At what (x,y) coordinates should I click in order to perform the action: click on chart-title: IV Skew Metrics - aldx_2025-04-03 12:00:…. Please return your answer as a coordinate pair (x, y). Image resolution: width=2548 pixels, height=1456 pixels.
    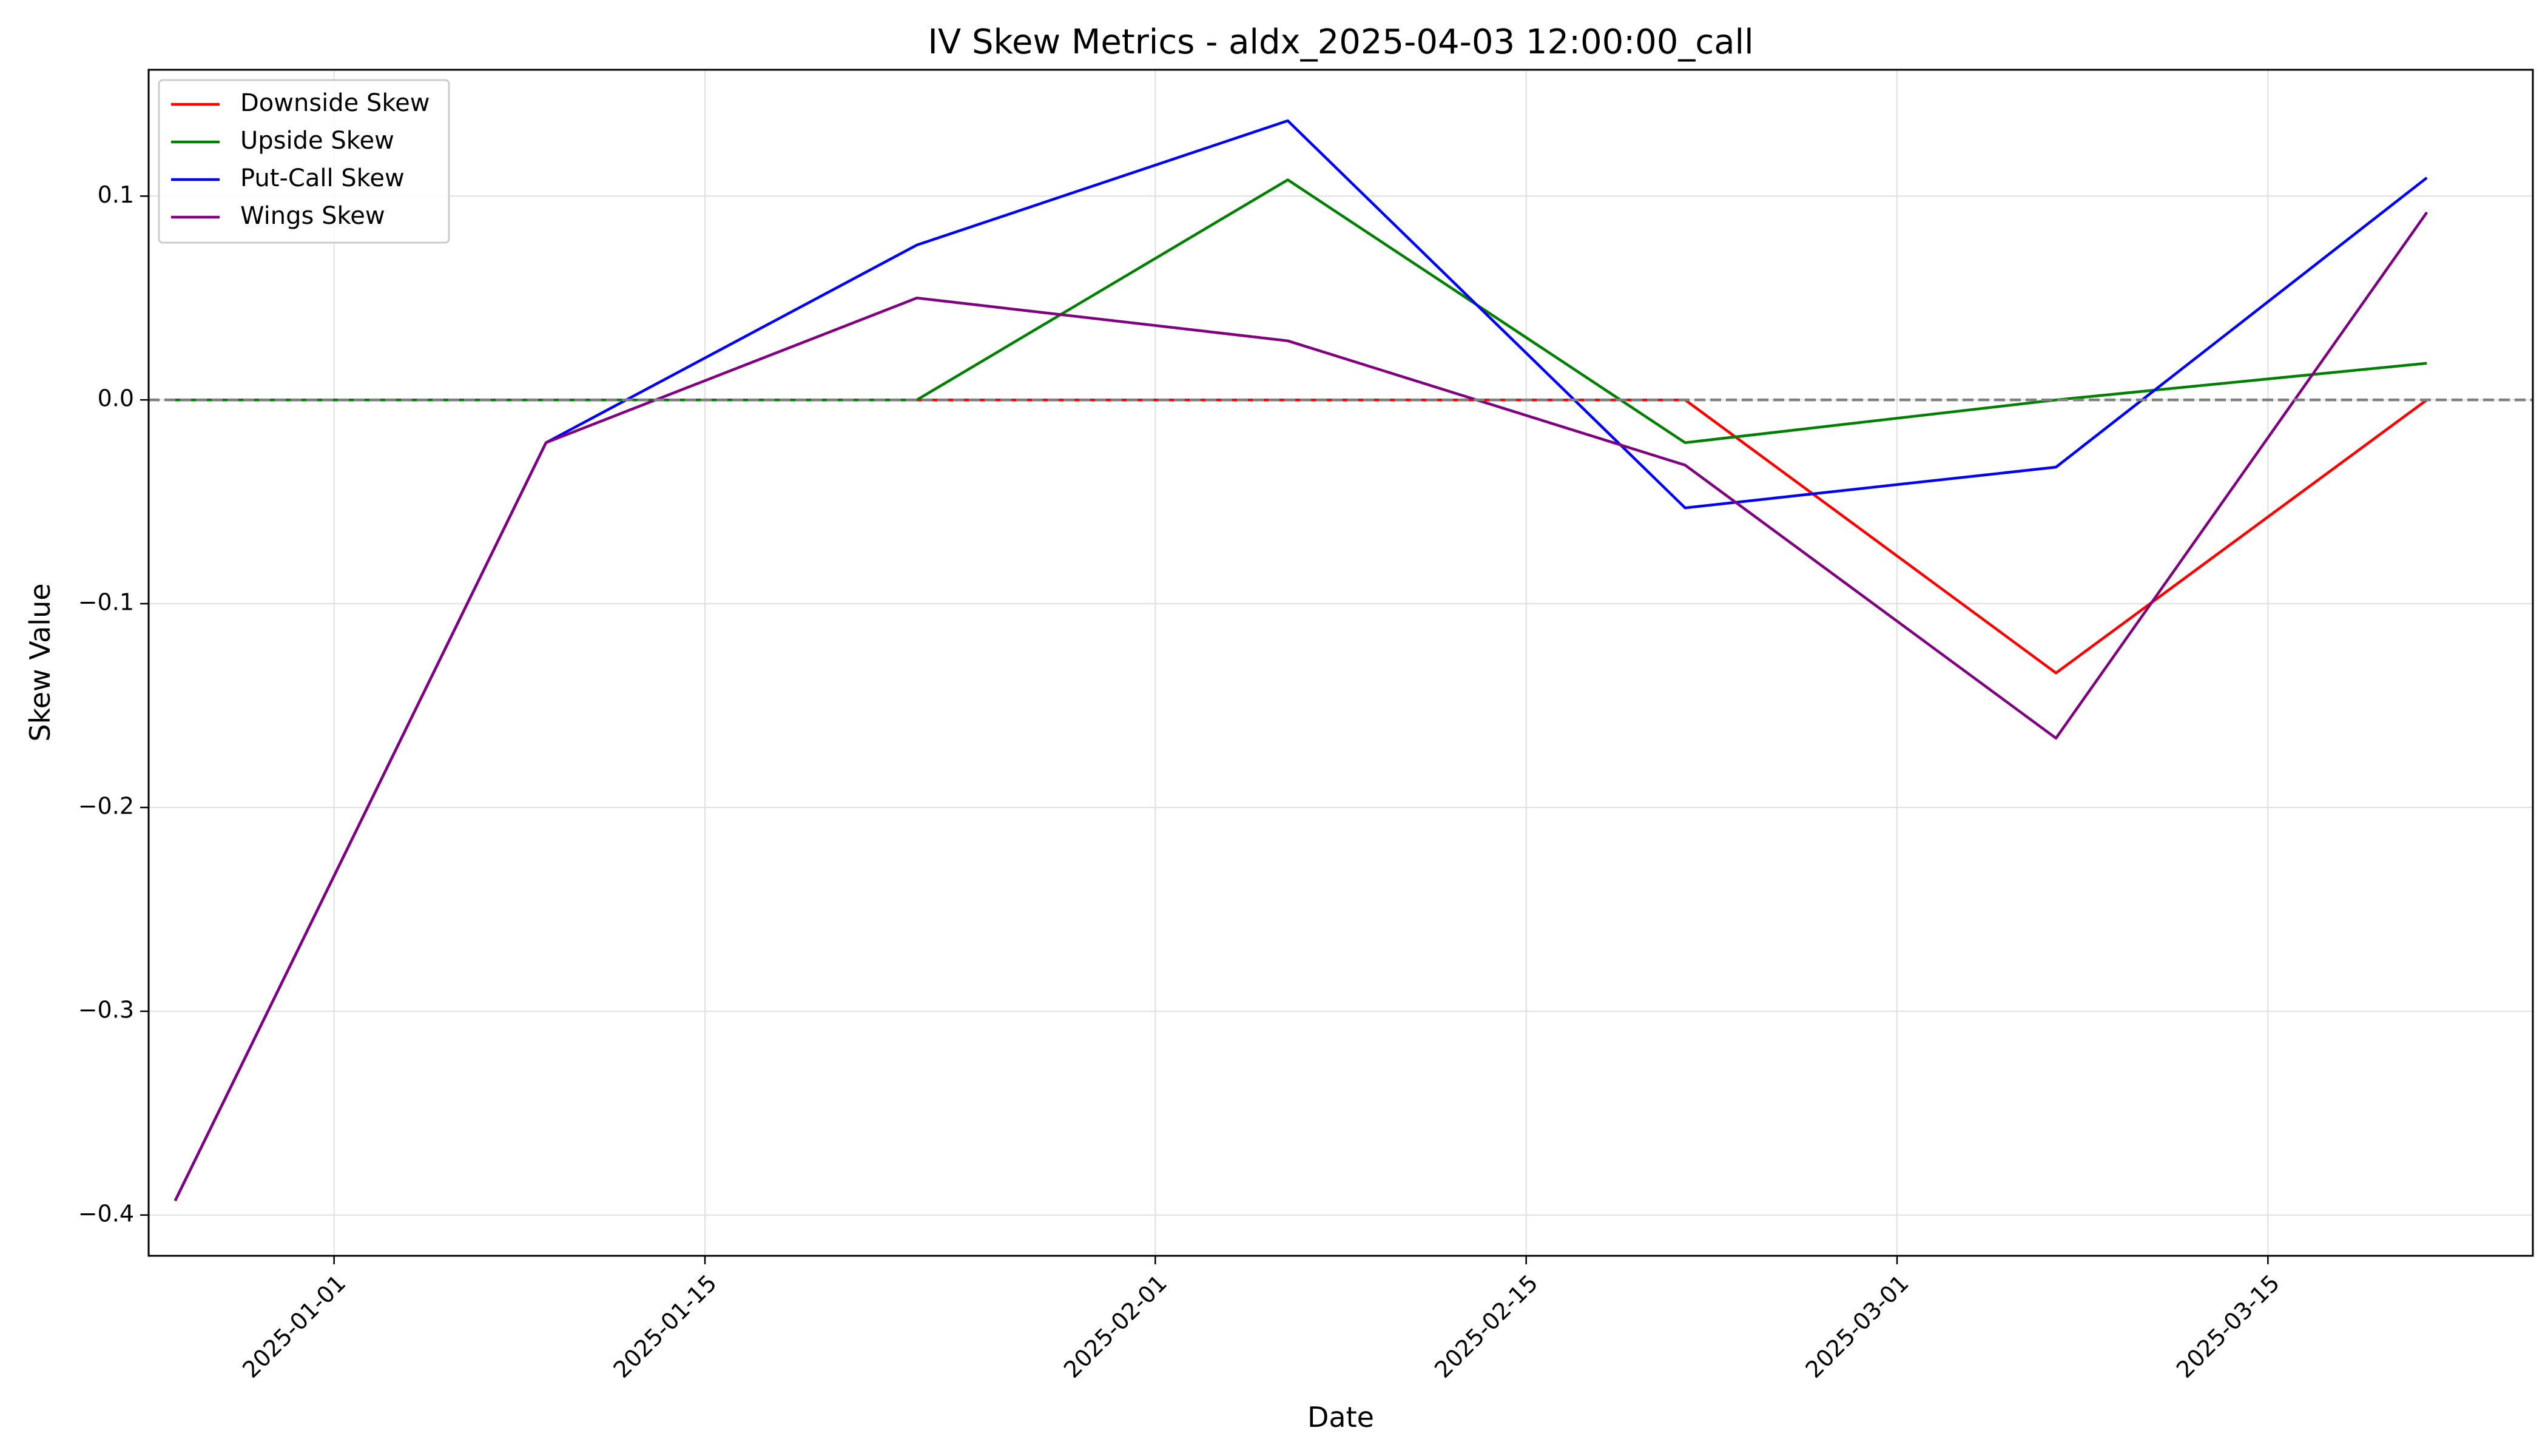
    Looking at the image, I should click on (1340, 42).